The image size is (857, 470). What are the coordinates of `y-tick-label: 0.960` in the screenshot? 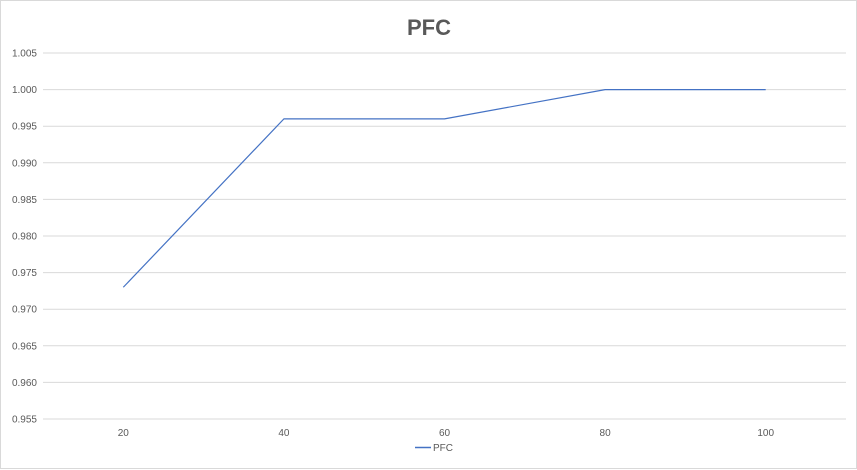 It's located at (24, 383).